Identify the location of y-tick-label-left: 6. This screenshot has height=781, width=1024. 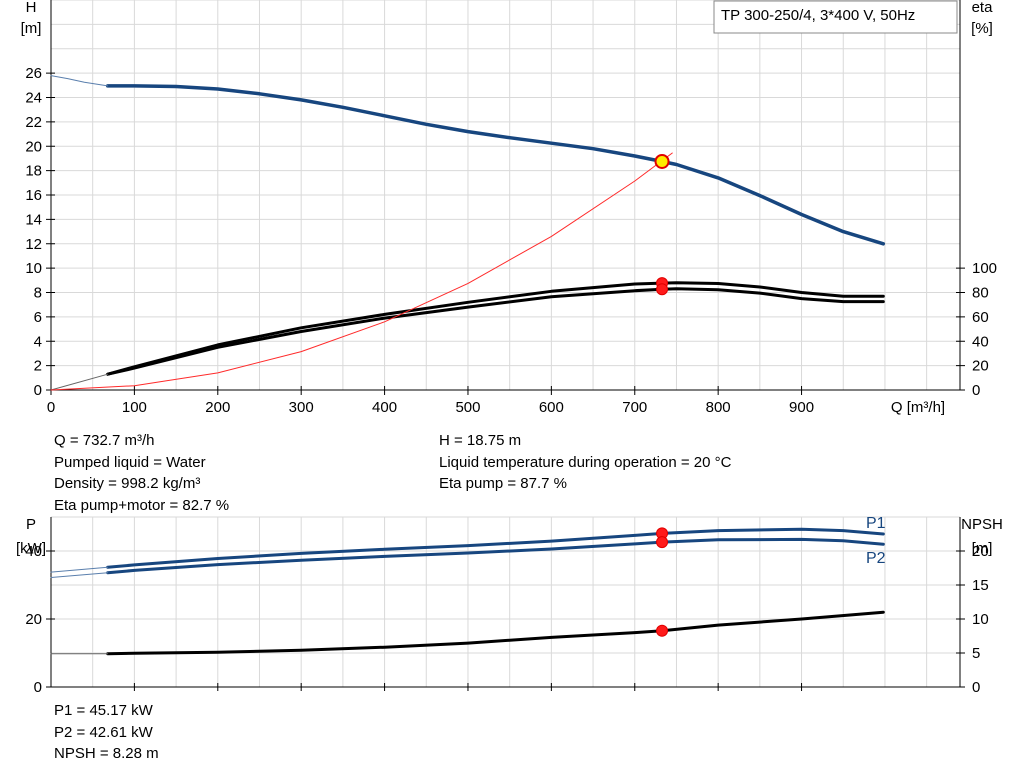
(38, 317).